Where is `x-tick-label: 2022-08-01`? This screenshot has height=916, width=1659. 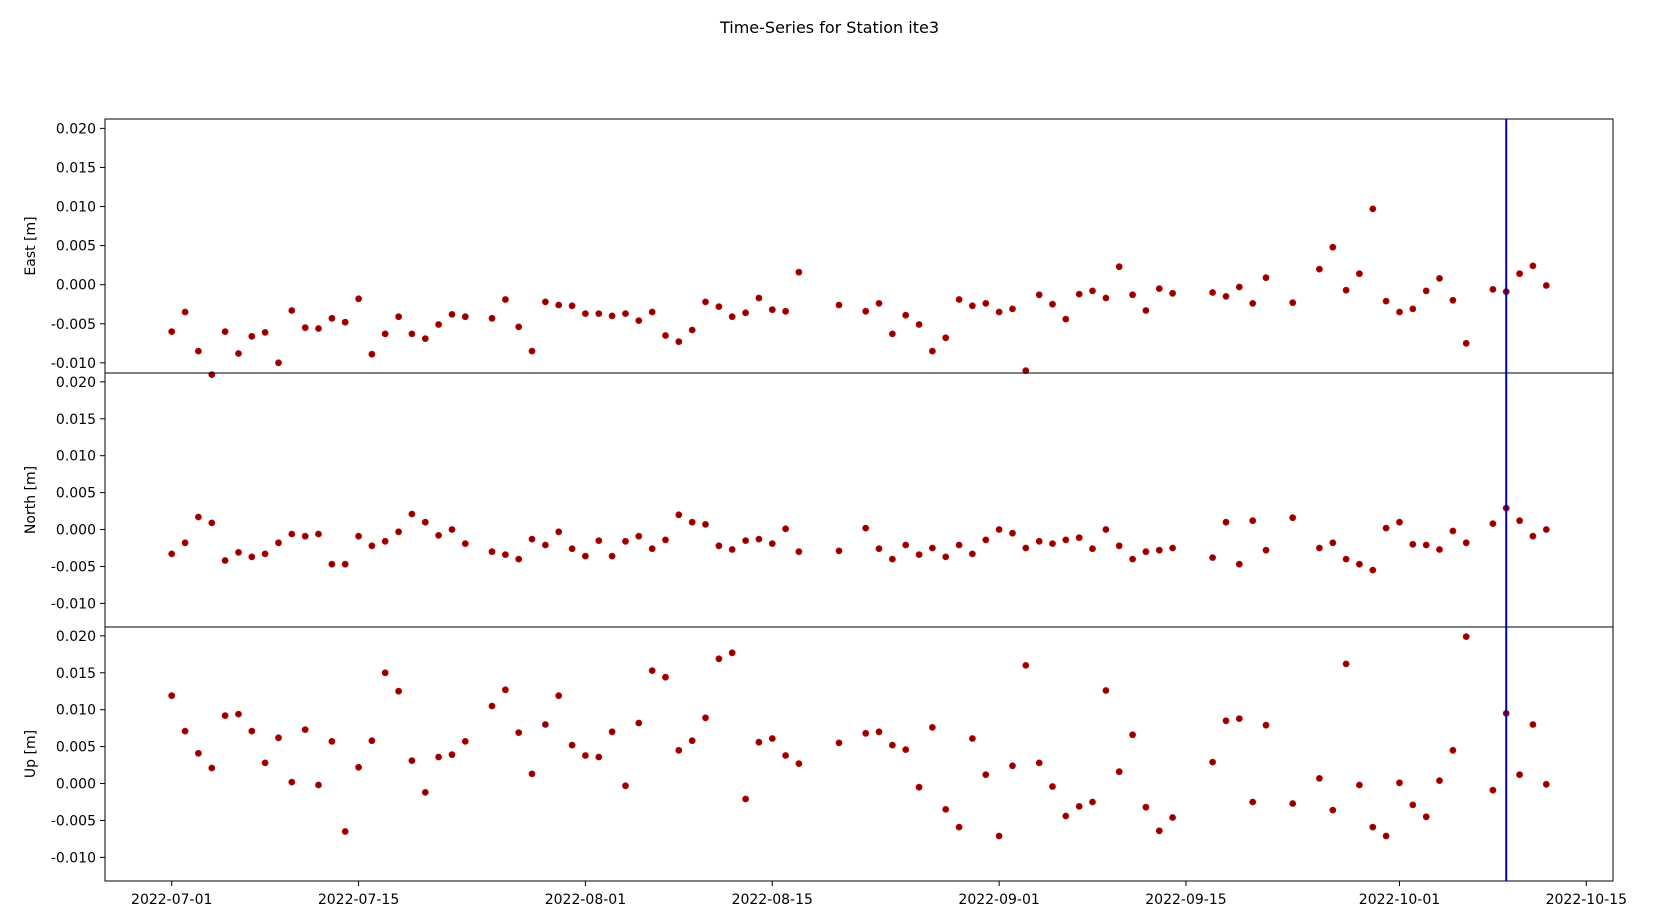 x-tick-label: 2022-08-01 is located at coordinates (585, 900).